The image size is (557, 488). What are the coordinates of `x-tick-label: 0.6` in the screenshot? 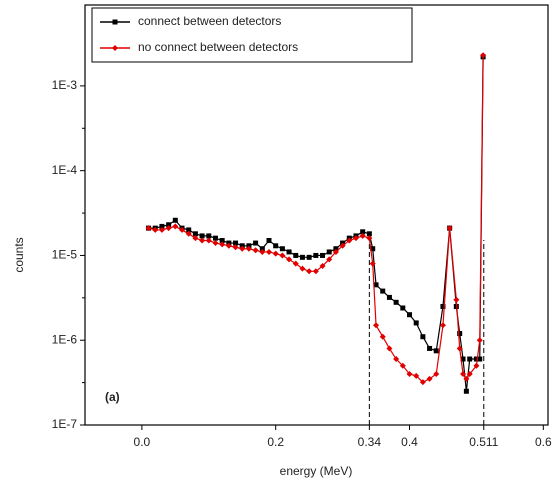 It's located at (543, 442).